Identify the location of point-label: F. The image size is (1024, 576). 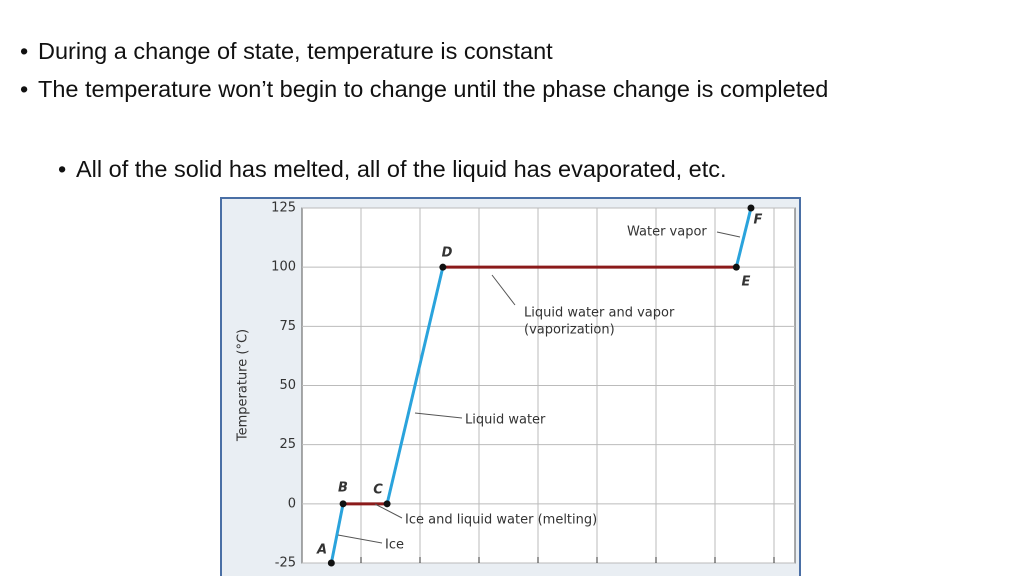
(758, 220).